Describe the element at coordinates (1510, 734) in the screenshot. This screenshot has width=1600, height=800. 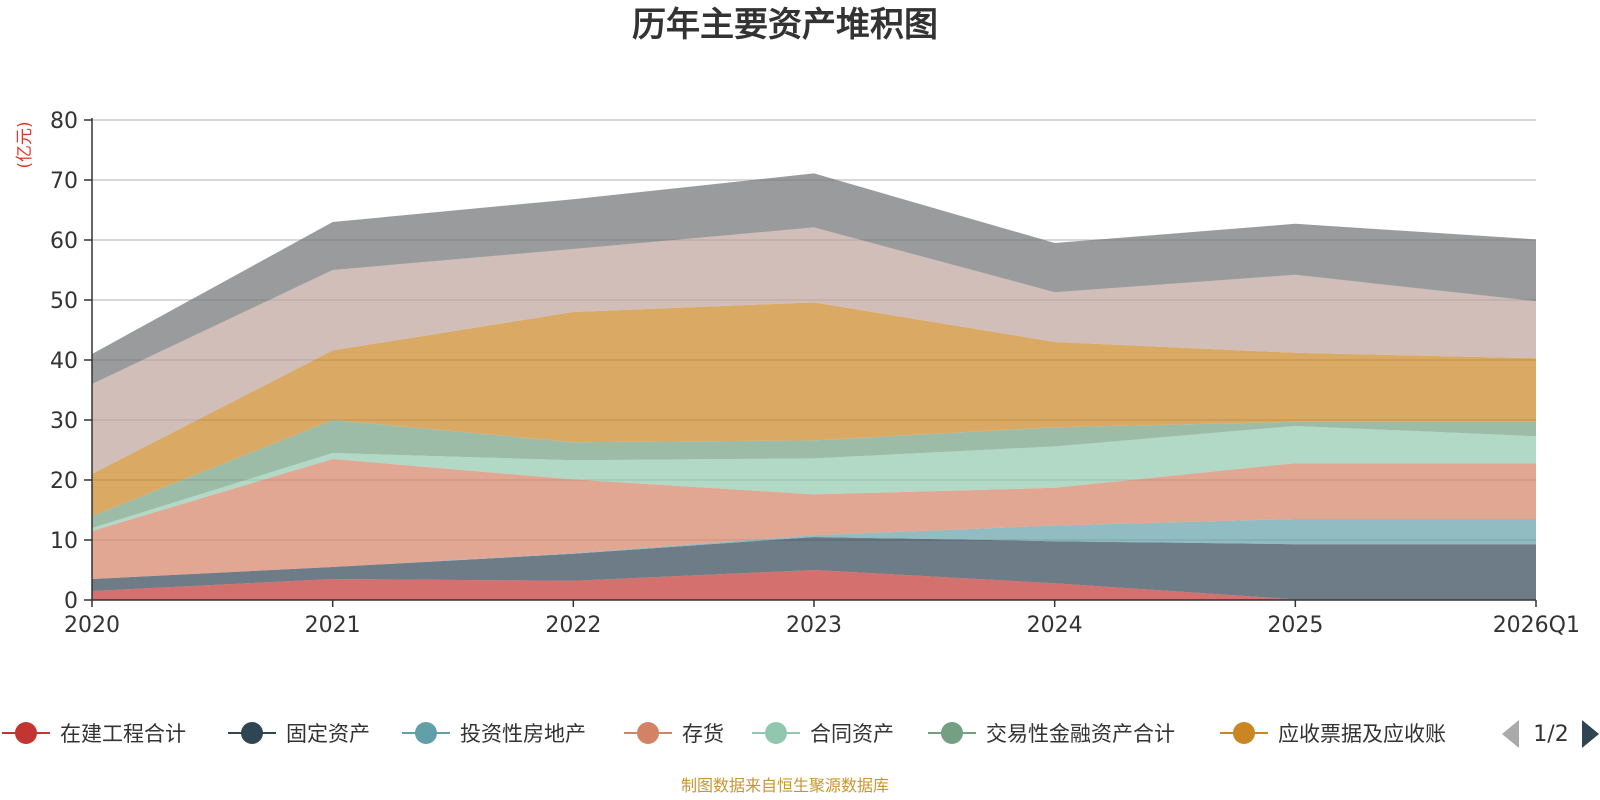
I see `legend-prev-page-icon` at that location.